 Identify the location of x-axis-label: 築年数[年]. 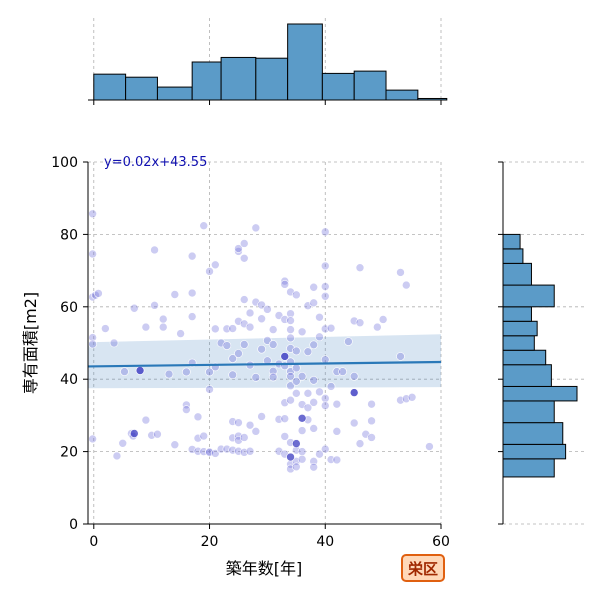
(264, 568).